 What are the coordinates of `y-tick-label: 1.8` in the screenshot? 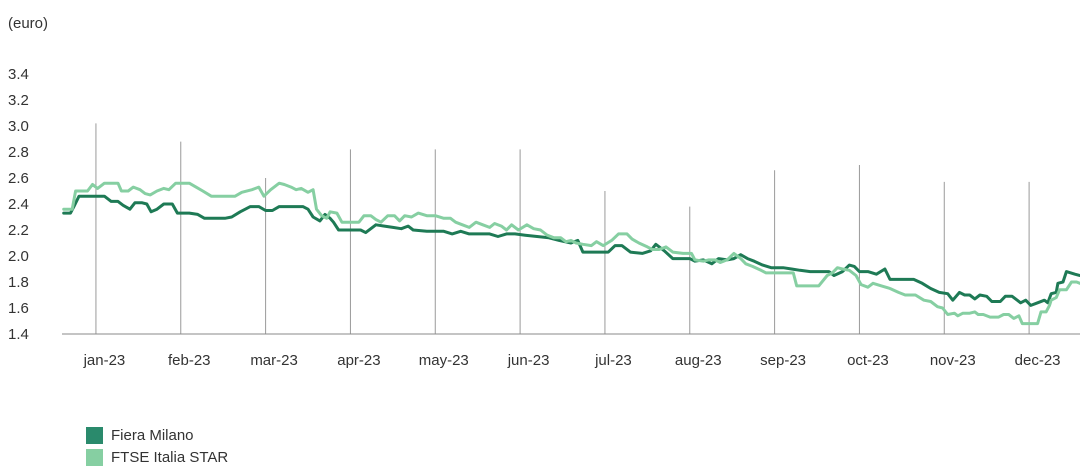 It's located at (18, 282).